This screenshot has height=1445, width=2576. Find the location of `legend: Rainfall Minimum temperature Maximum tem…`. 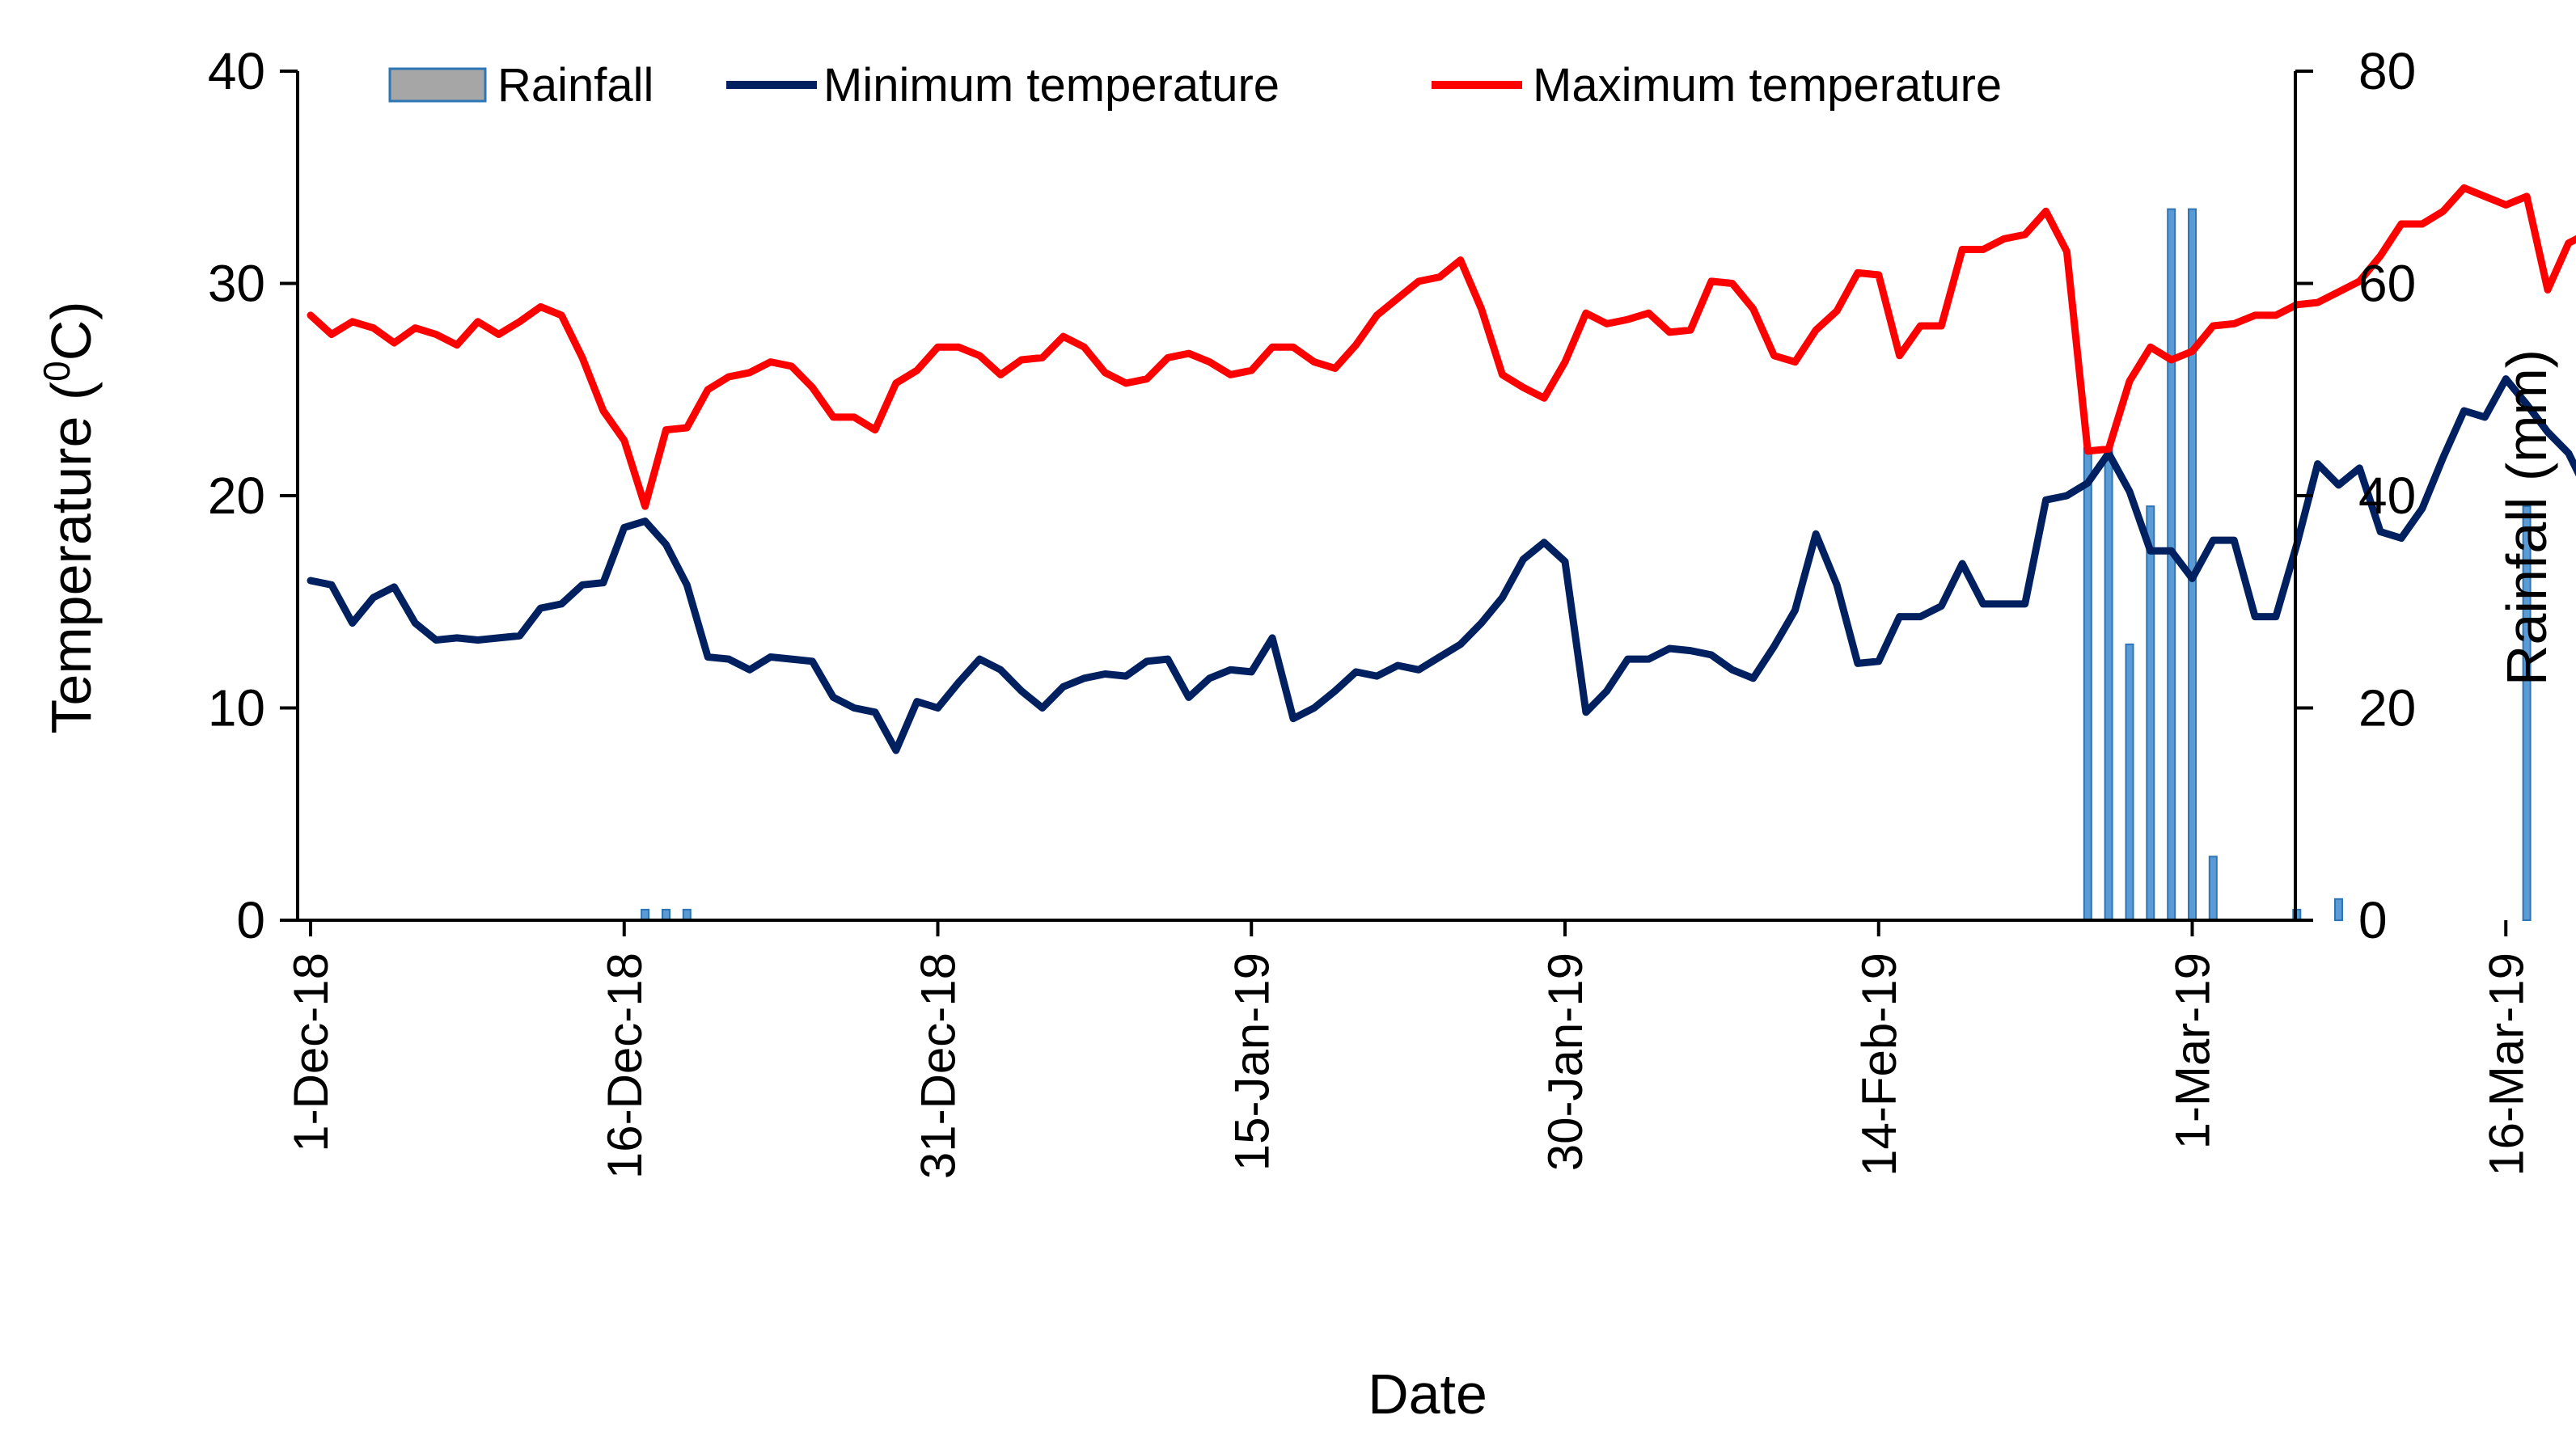

legend: Rainfall Minimum temperature Maximum tem… is located at coordinates (1195, 85).